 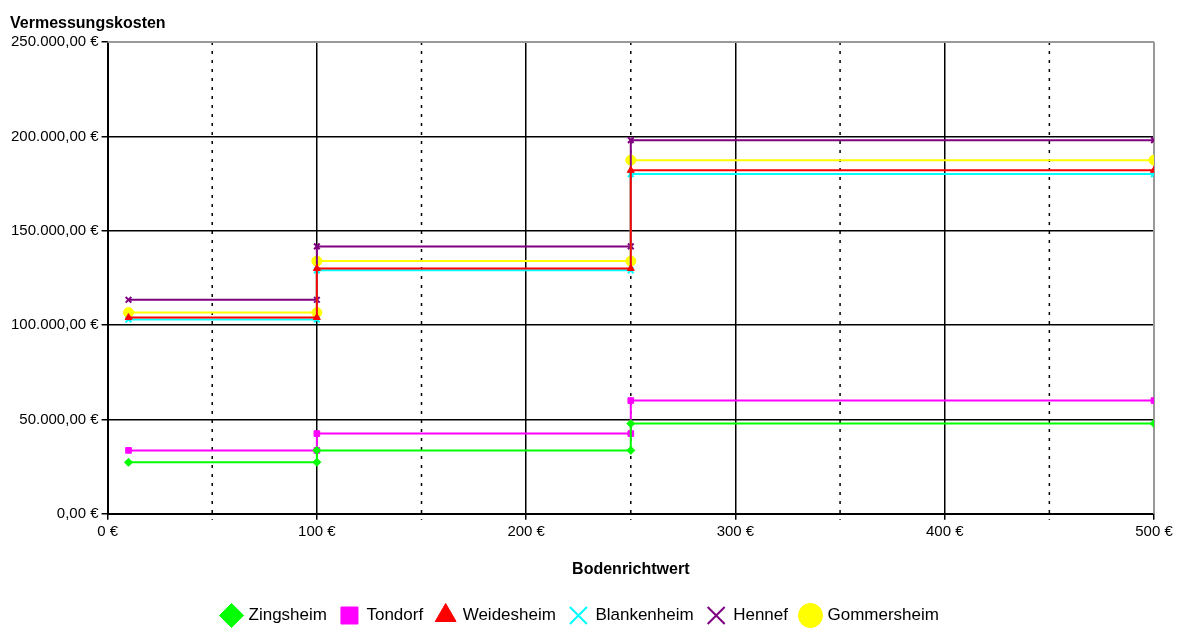 I want to click on legend-label: Hennef, so click(x=761, y=615).